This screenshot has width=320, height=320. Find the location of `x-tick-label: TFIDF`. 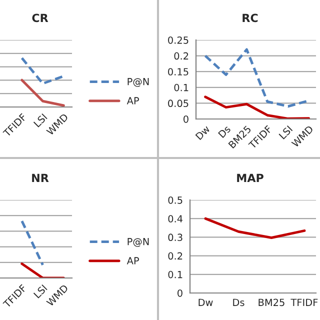

x-tick-label: TFIDF is located at coordinates (304, 302).